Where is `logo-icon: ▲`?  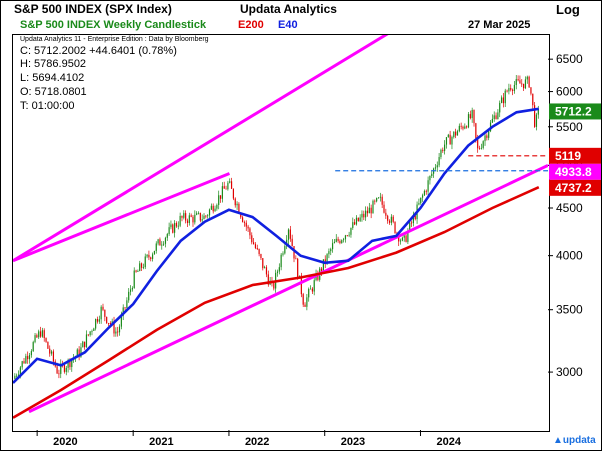
logo-icon: ▲ is located at coordinates (558, 440).